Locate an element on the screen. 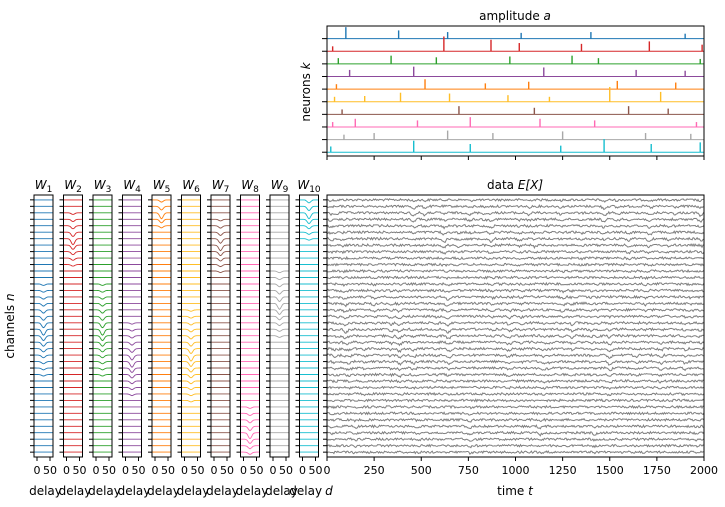 The width and height of the screenshot is (725, 507). data-x-ticks: 0 250 500 750 1000 1250 1500 1750 2000 is located at coordinates (521, 467).